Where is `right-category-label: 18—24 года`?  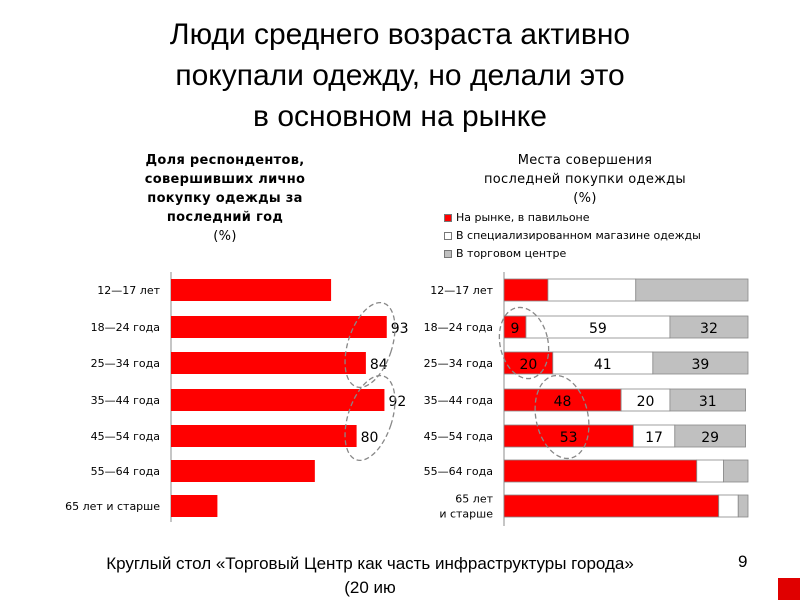 right-category-label: 18—24 года is located at coordinates (458, 327).